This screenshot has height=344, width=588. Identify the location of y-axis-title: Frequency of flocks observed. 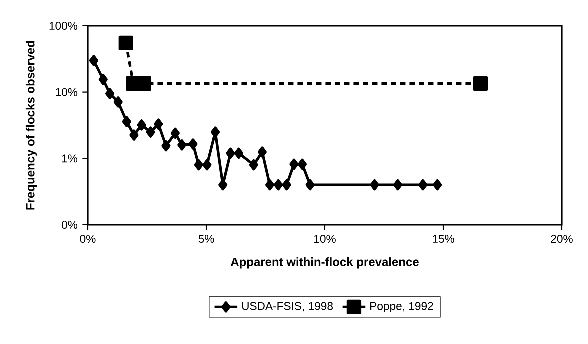
(32, 125).